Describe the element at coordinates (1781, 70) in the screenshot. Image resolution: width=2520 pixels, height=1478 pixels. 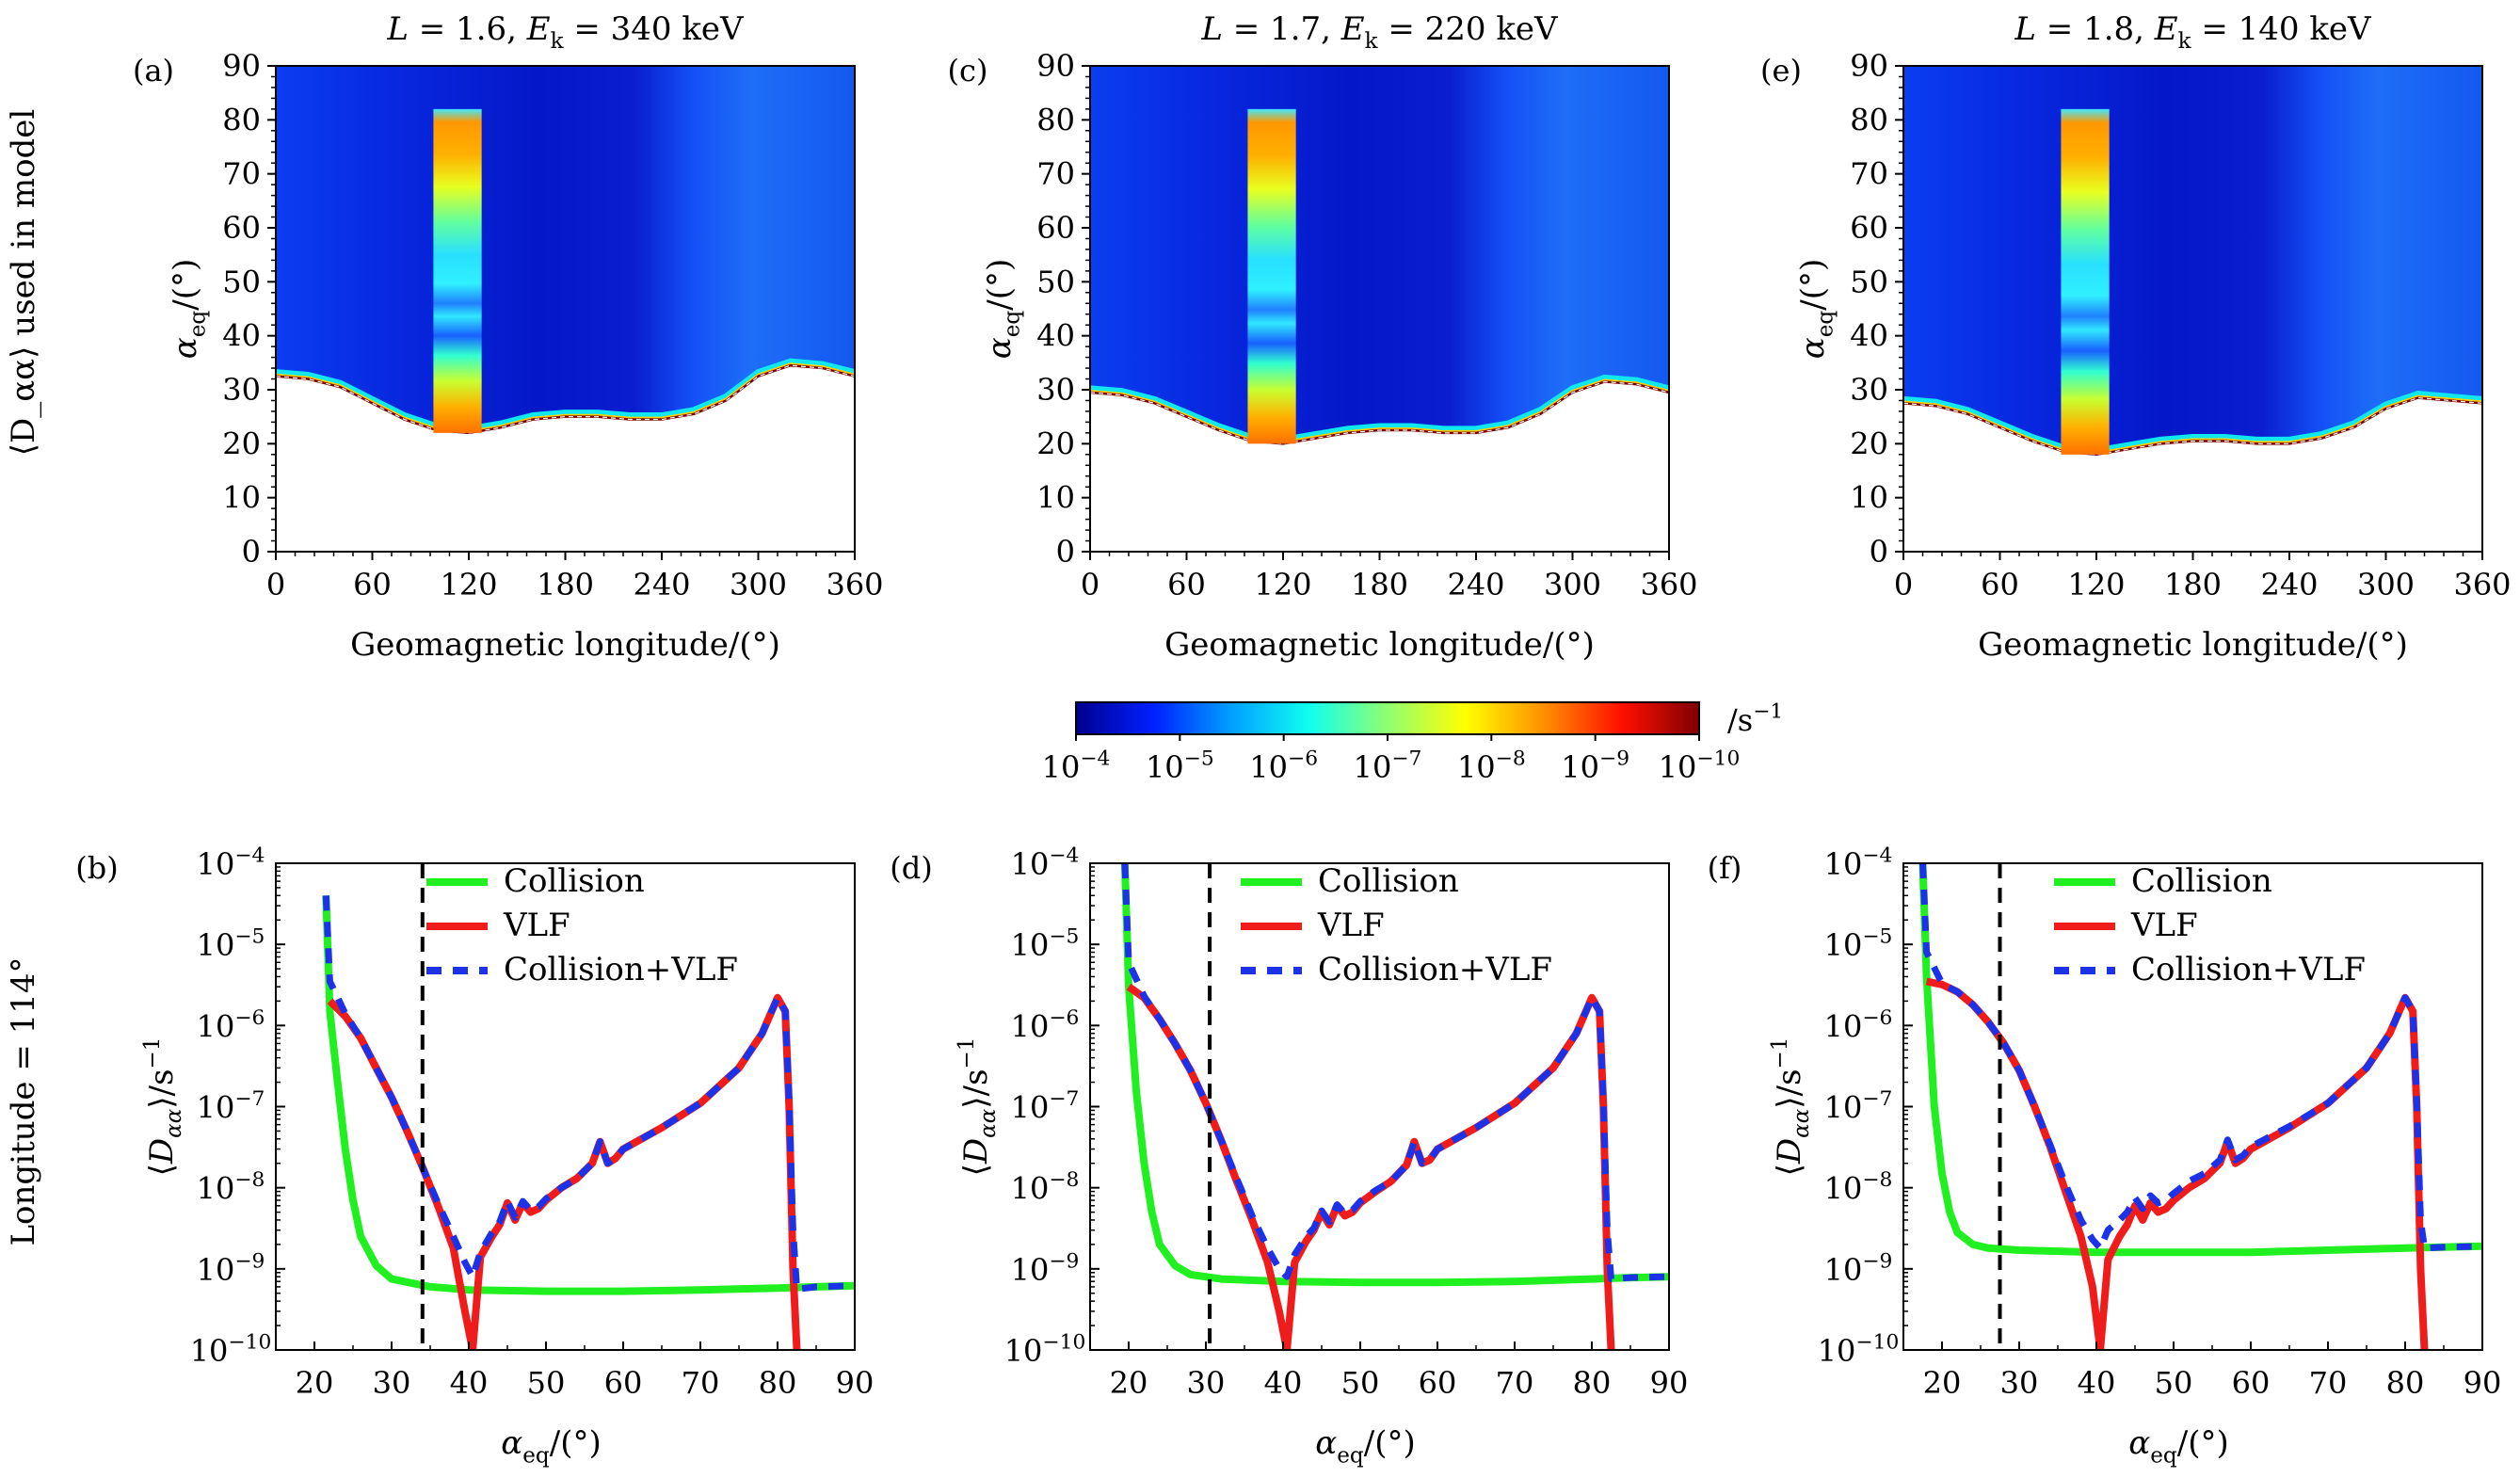
I see `panel-label: (e)` at that location.